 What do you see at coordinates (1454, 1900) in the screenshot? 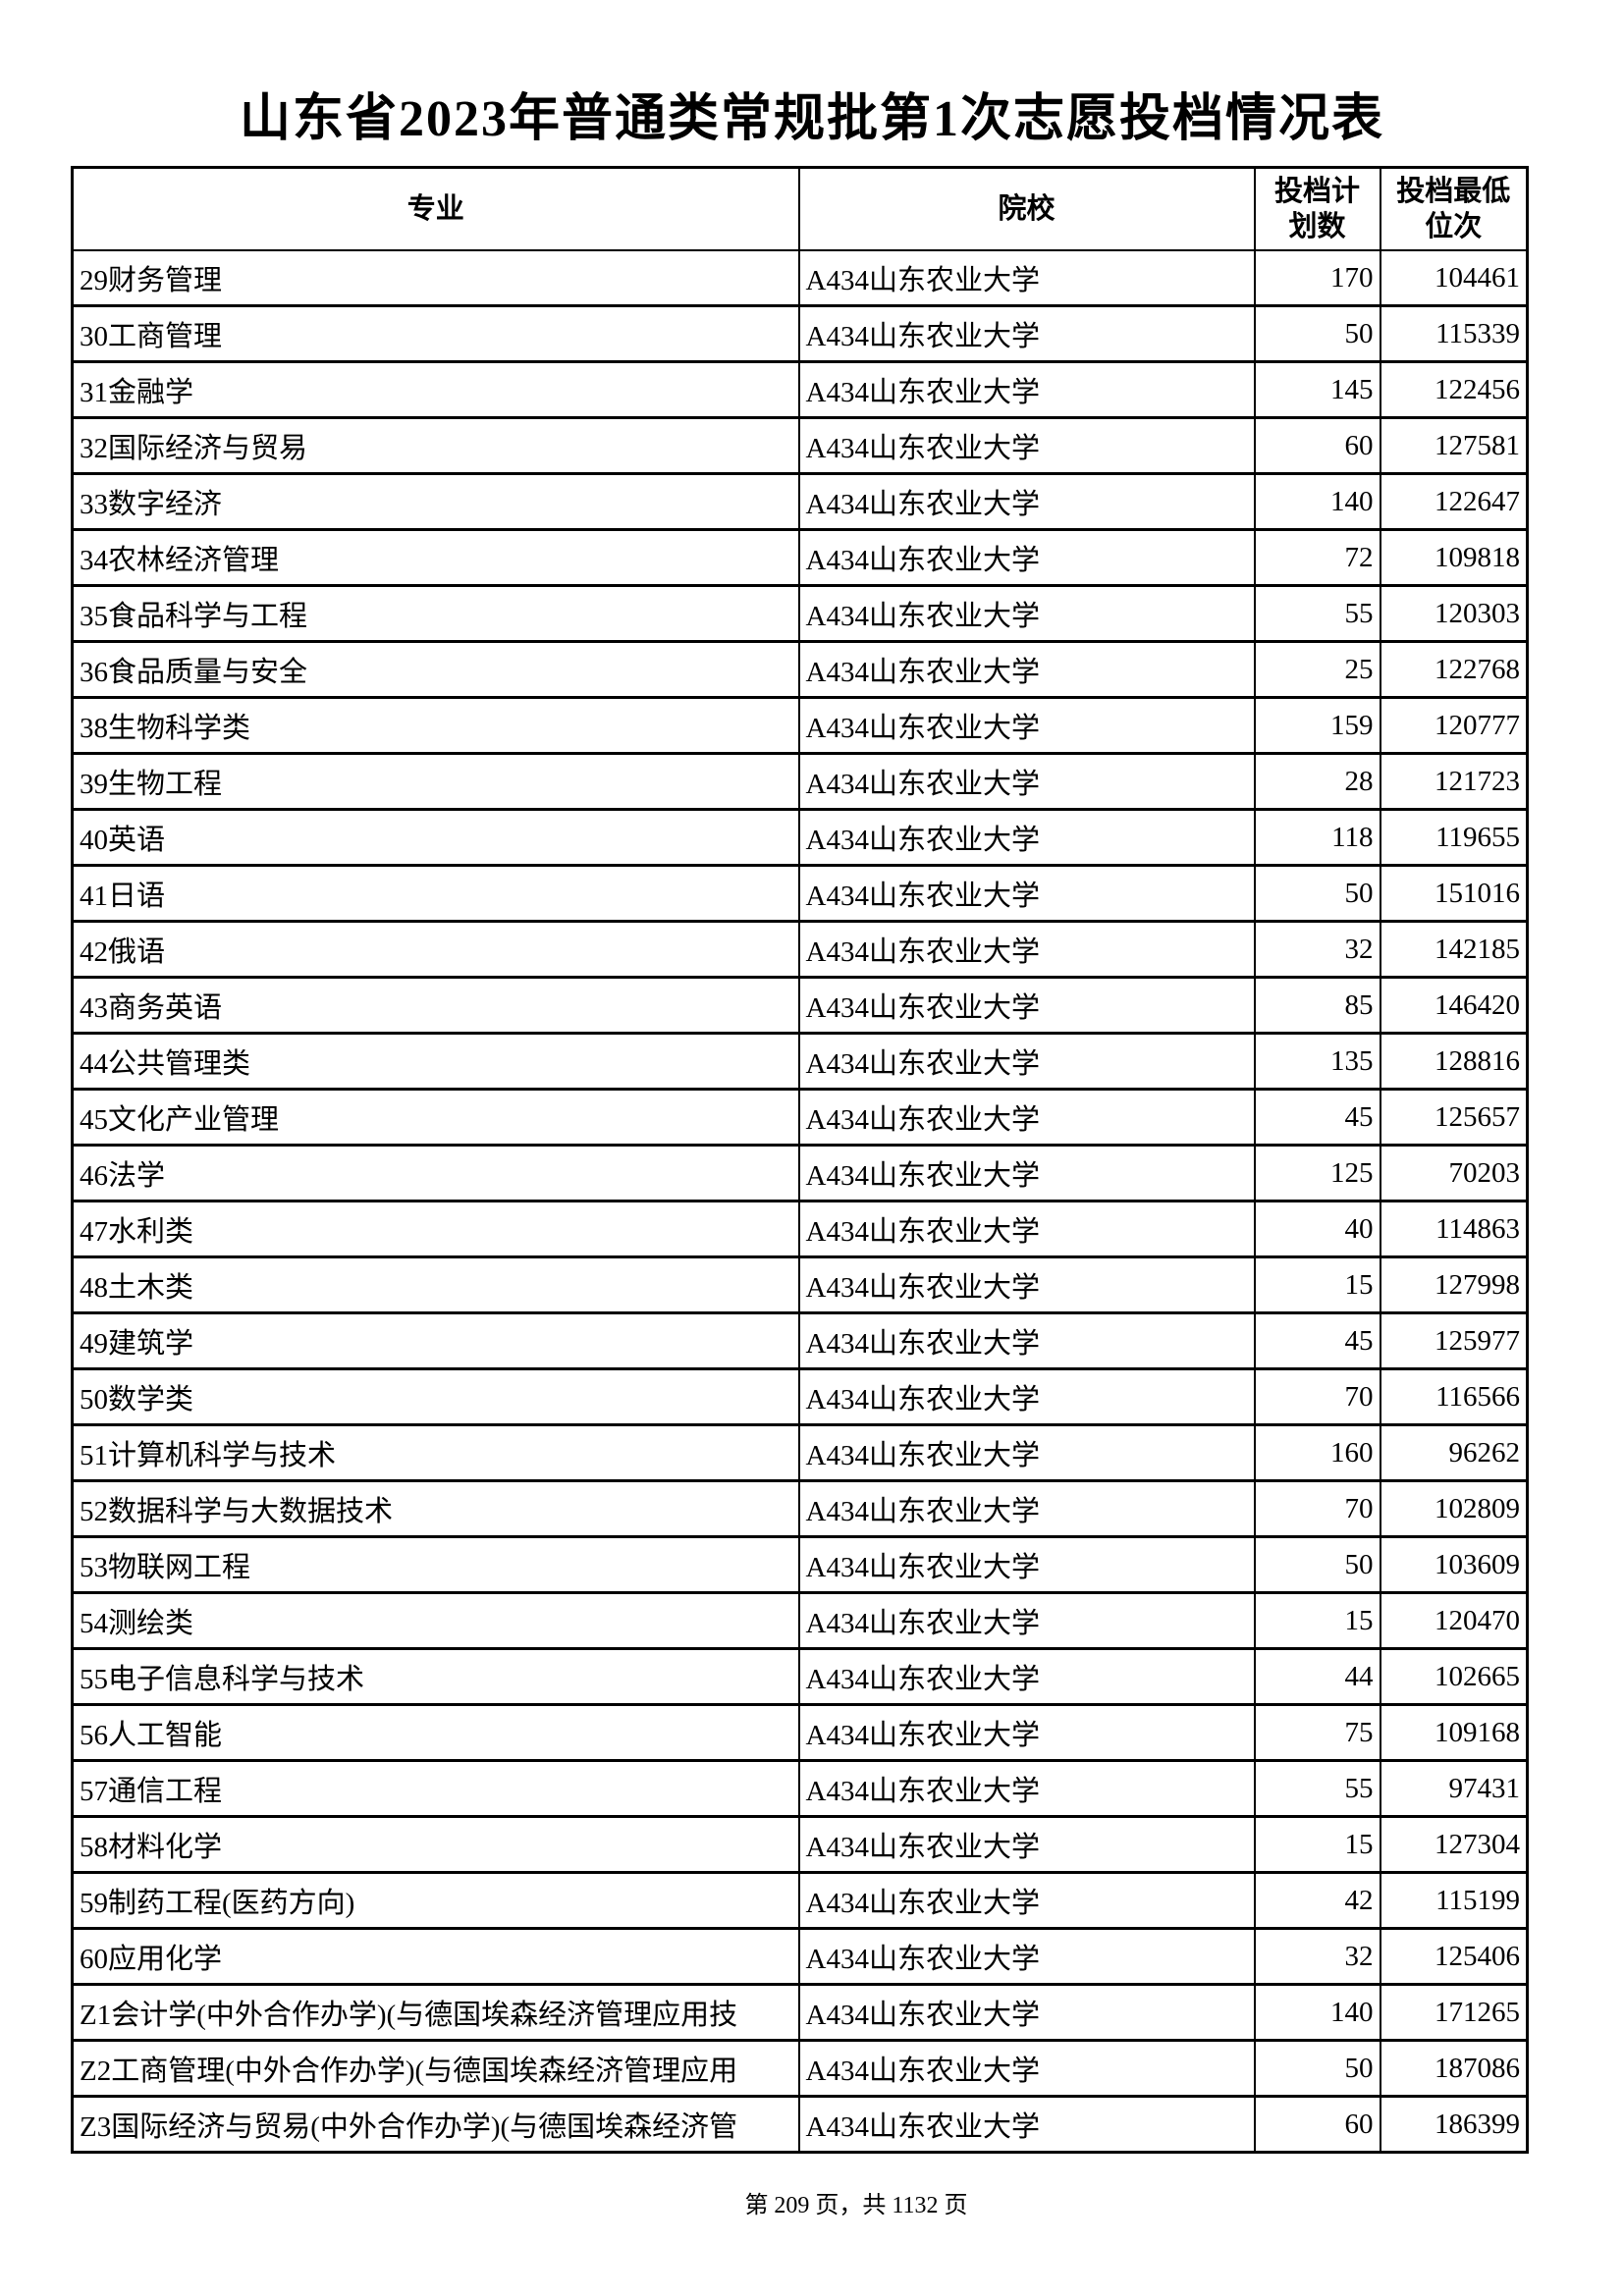
I see `min-rank-cell: 115199` at bounding box center [1454, 1900].